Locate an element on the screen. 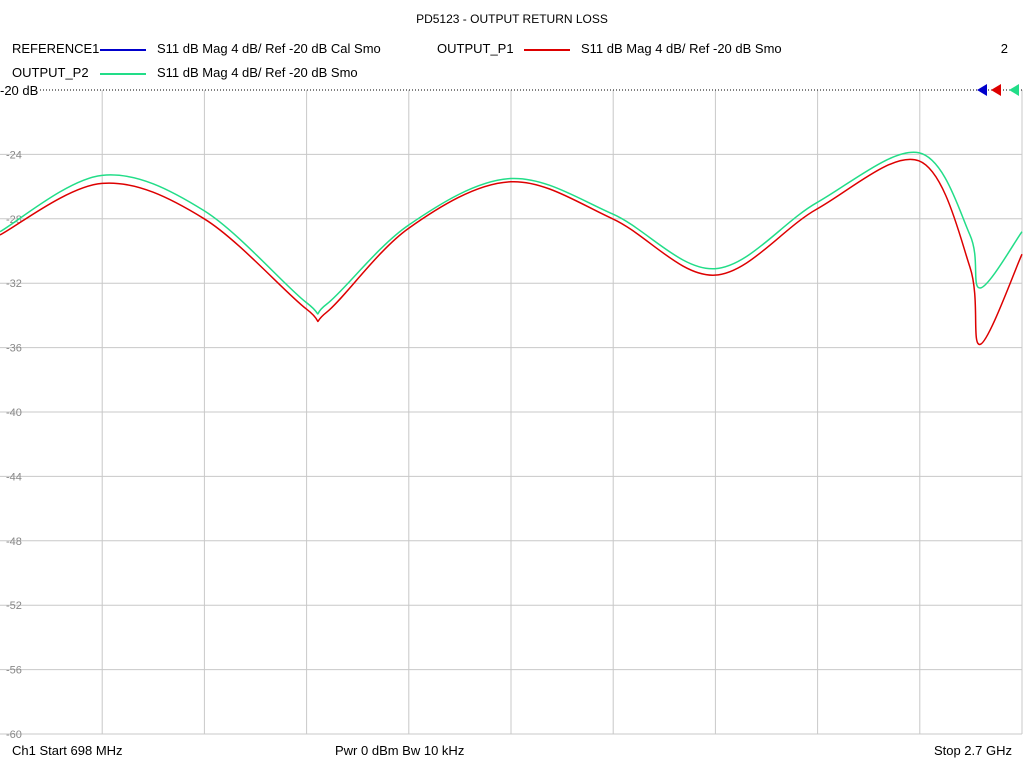 The image size is (1024, 768). legend-desc-output-p2: S11 dB Mag 4 dB/ Ref -20 dB Smo is located at coordinates (257, 72).